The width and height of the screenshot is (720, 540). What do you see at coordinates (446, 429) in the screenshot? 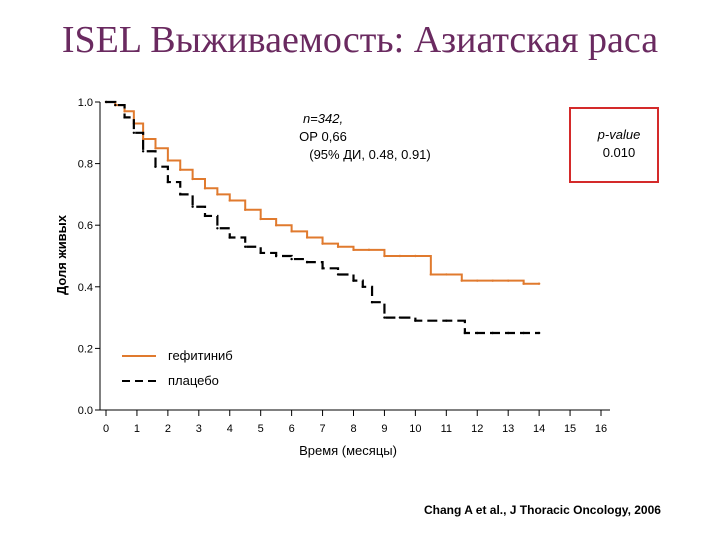
I see `x-tick-label: 11` at bounding box center [446, 429].